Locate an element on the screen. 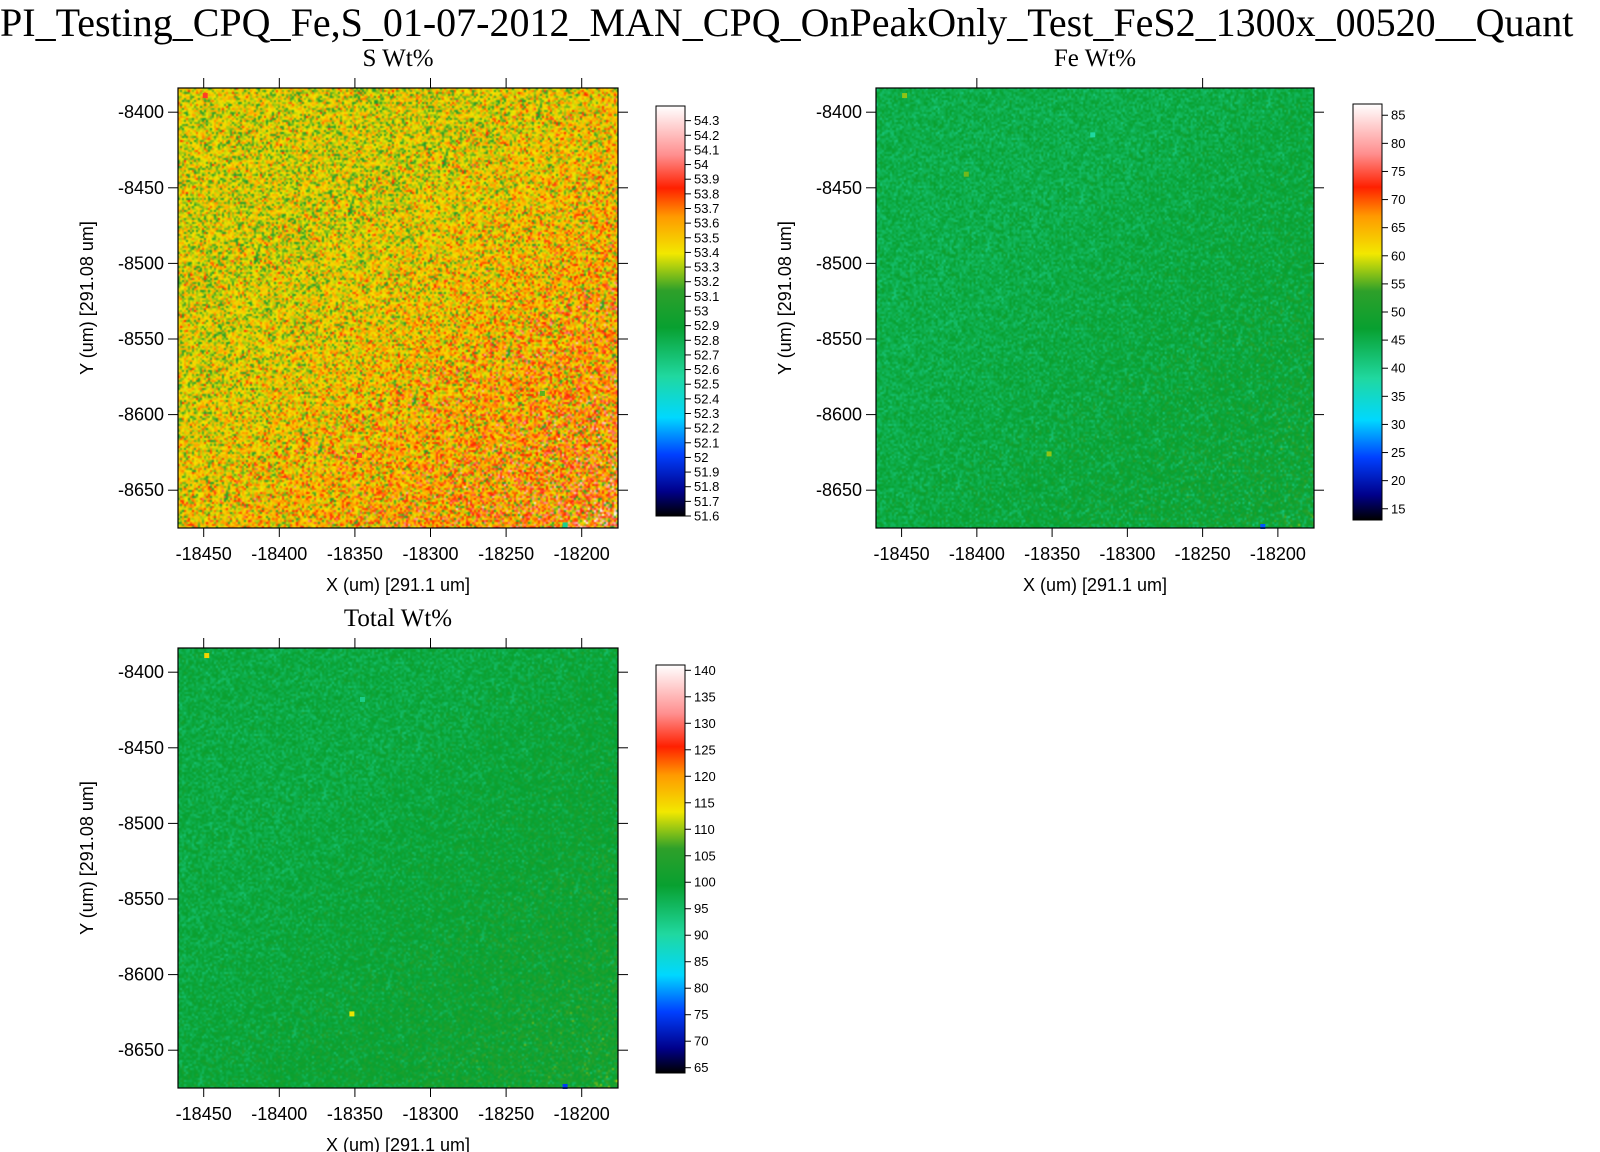 The width and height of the screenshot is (1600, 1152). colorbar-tick-label: 51.9 is located at coordinates (706, 472).